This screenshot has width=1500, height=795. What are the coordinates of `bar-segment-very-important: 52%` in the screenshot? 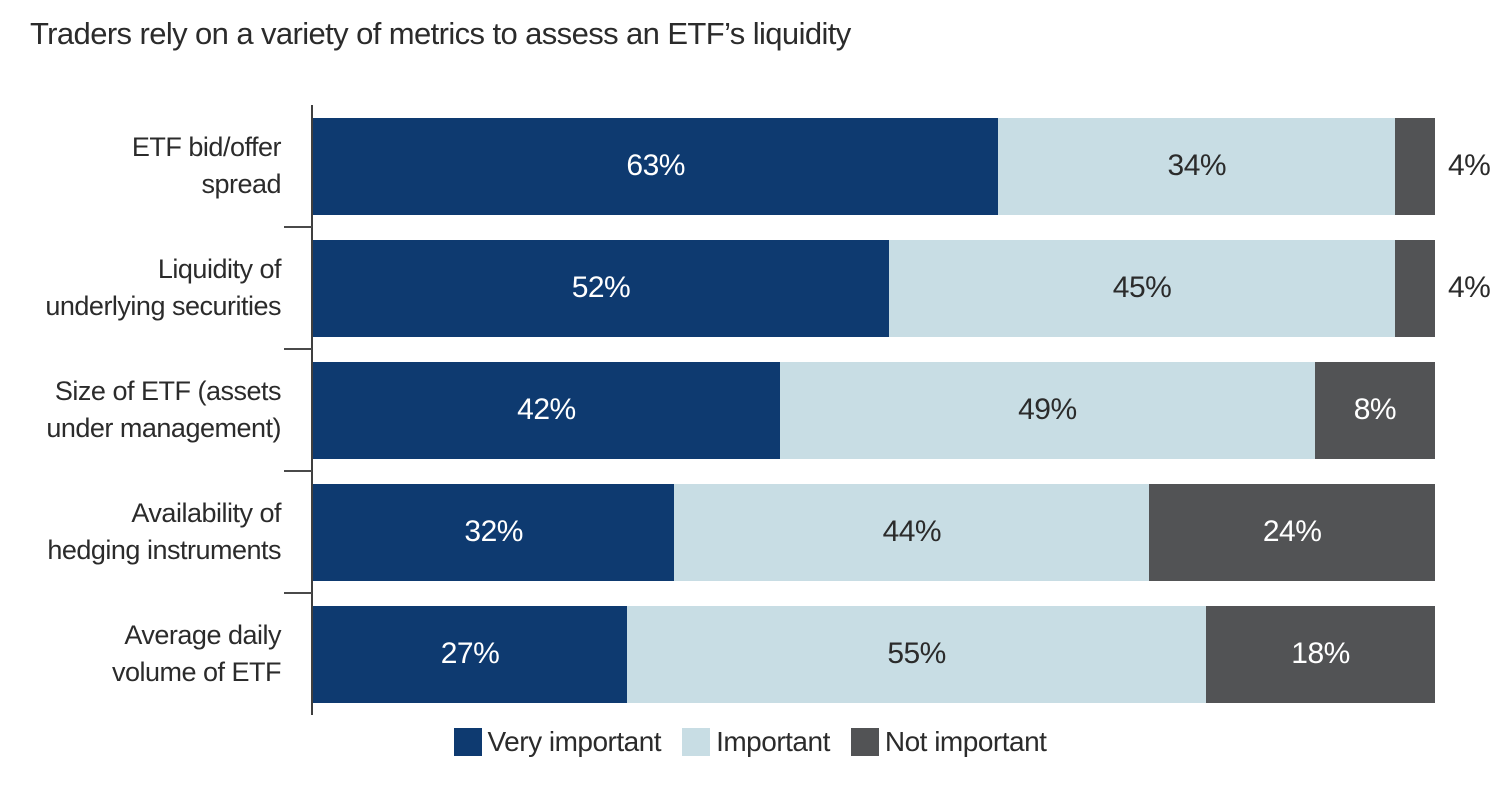 It's located at (601, 288).